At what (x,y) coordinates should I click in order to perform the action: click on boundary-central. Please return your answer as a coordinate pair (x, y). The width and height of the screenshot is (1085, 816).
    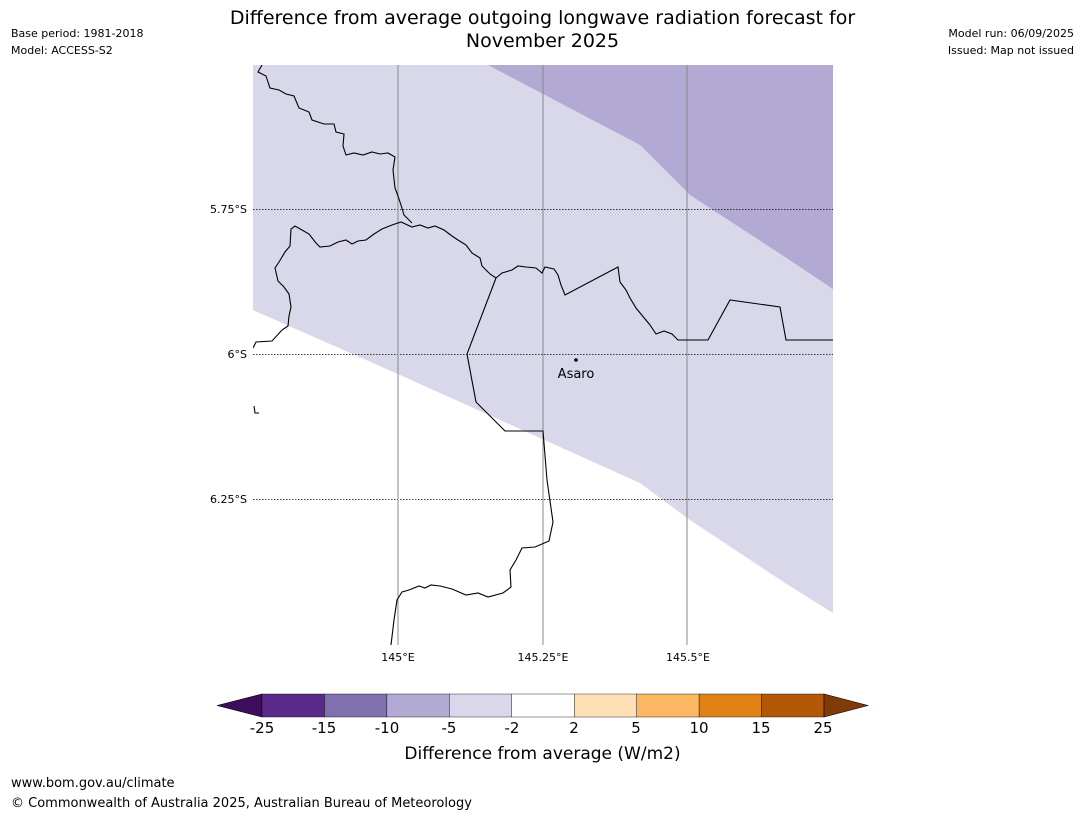
    Looking at the image, I should click on (543, 285).